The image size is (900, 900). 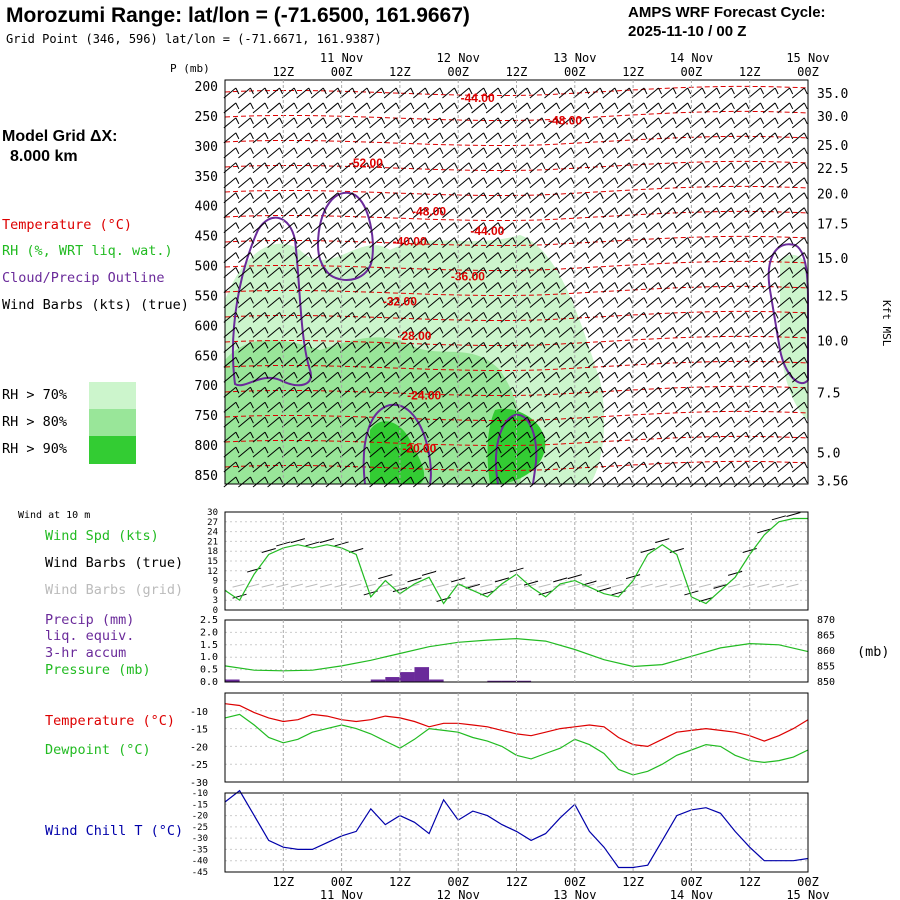 I want to click on top-day-label: 12 Nov, so click(x=458, y=58).